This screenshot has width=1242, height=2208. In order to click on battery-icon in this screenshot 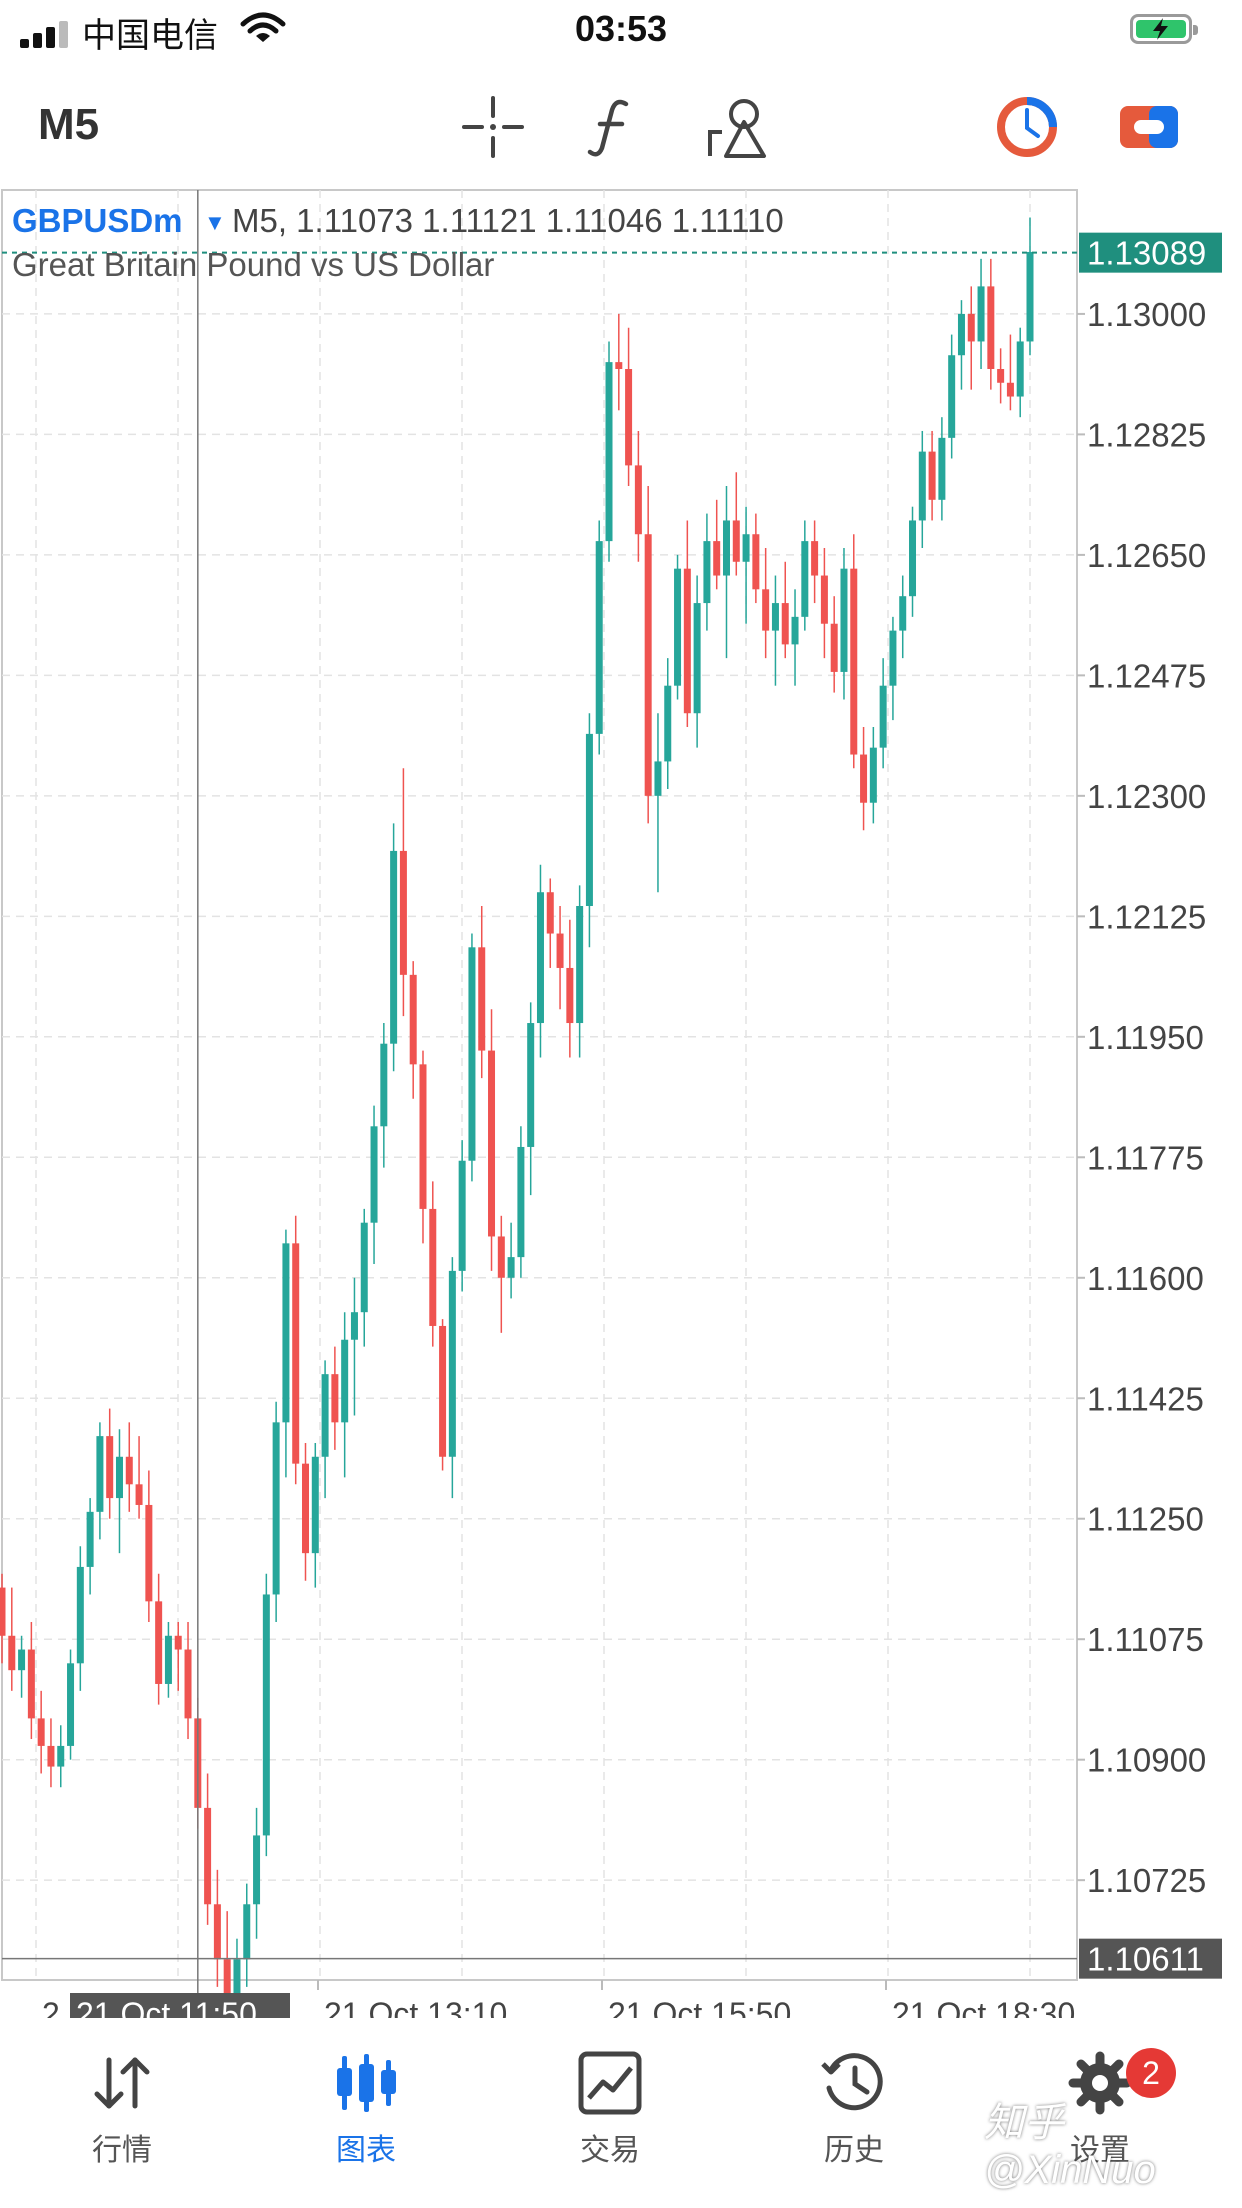, I will do `click(1164, 29)`.